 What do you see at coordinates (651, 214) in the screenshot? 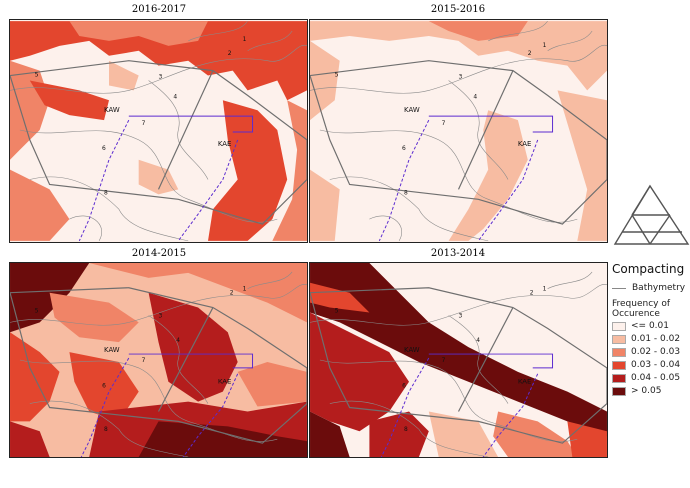
I see `triangle-logo-icon` at bounding box center [651, 214].